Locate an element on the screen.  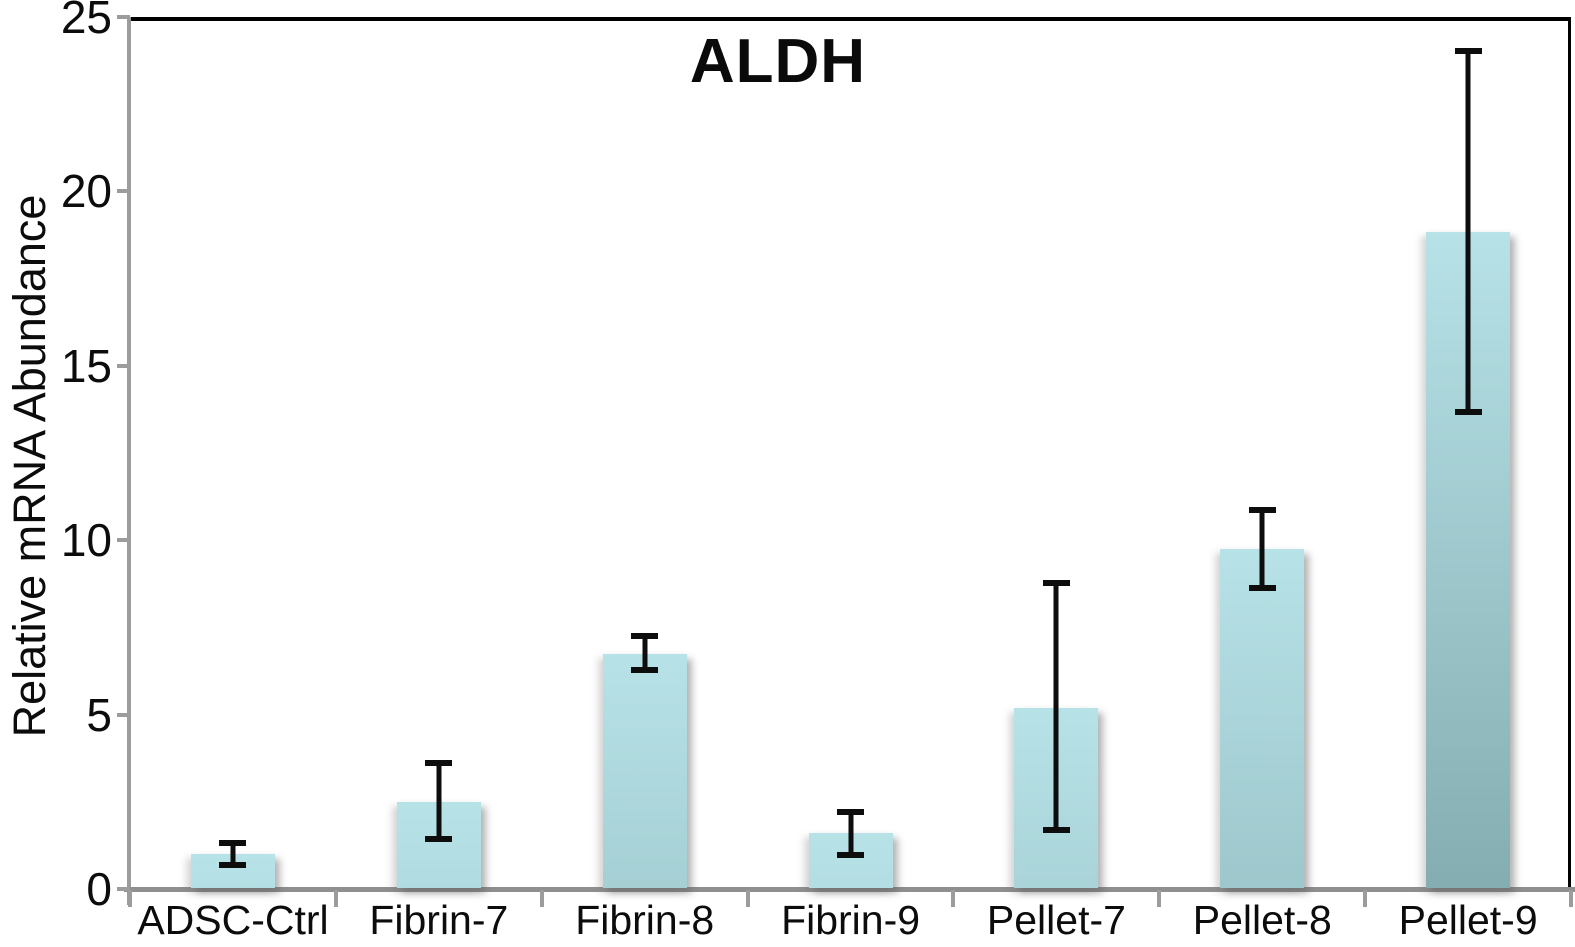
y-axis-title: Relative mRNA Abundance is located at coordinates (29, 466).